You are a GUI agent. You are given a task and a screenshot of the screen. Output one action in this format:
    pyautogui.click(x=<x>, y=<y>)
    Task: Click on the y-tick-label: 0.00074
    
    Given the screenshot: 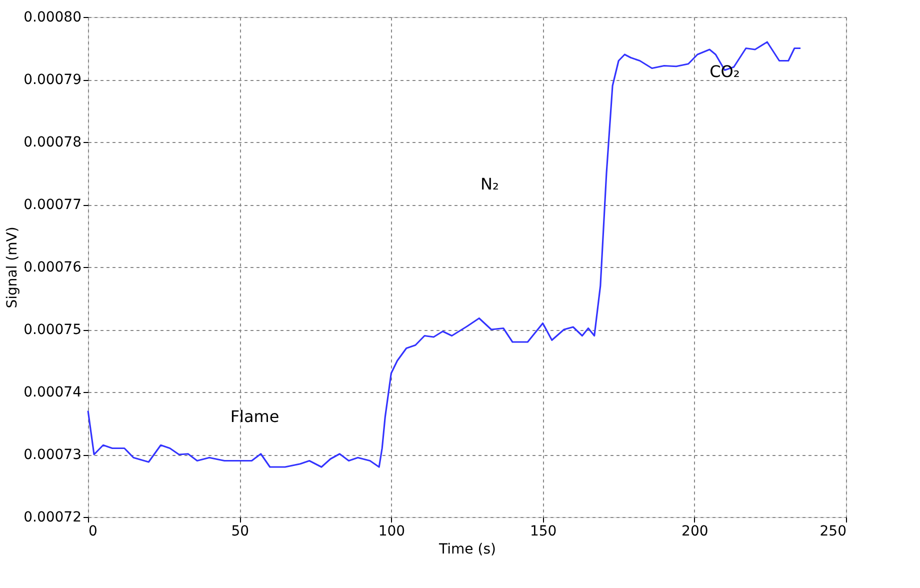 What is the action you would take?
    pyautogui.click(x=53, y=392)
    